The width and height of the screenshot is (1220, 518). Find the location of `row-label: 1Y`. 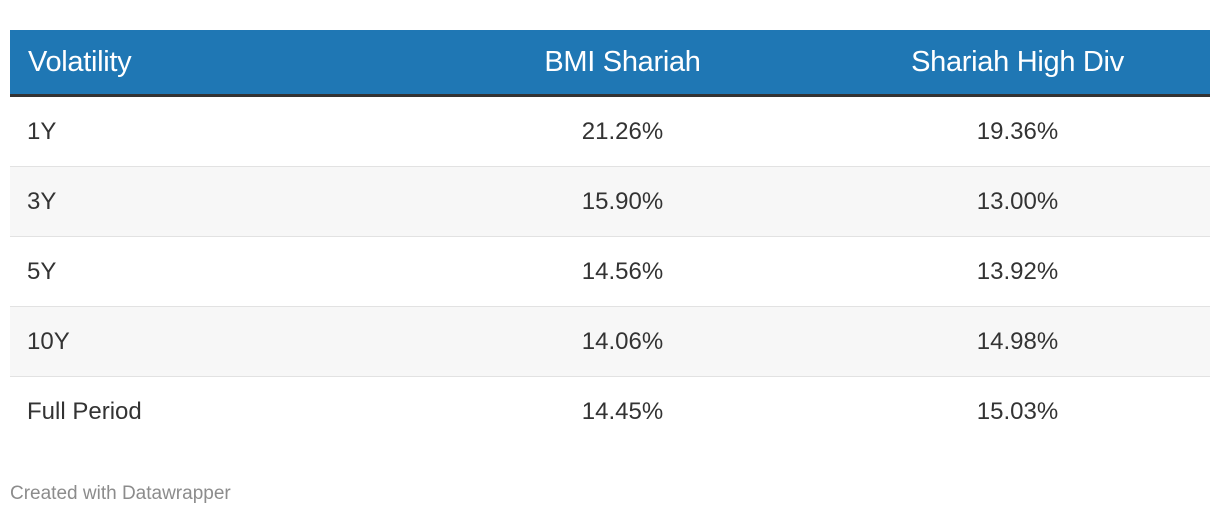

row-label: 1Y is located at coordinates (215, 131).